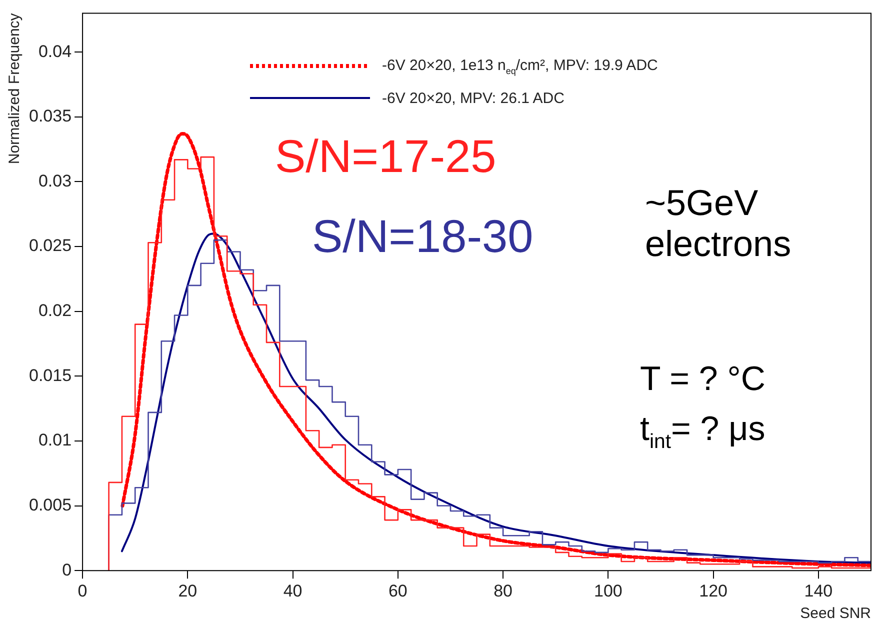 This screenshot has width=873, height=623. What do you see at coordinates (503, 590) in the screenshot?
I see `x-tick-label: 80` at bounding box center [503, 590].